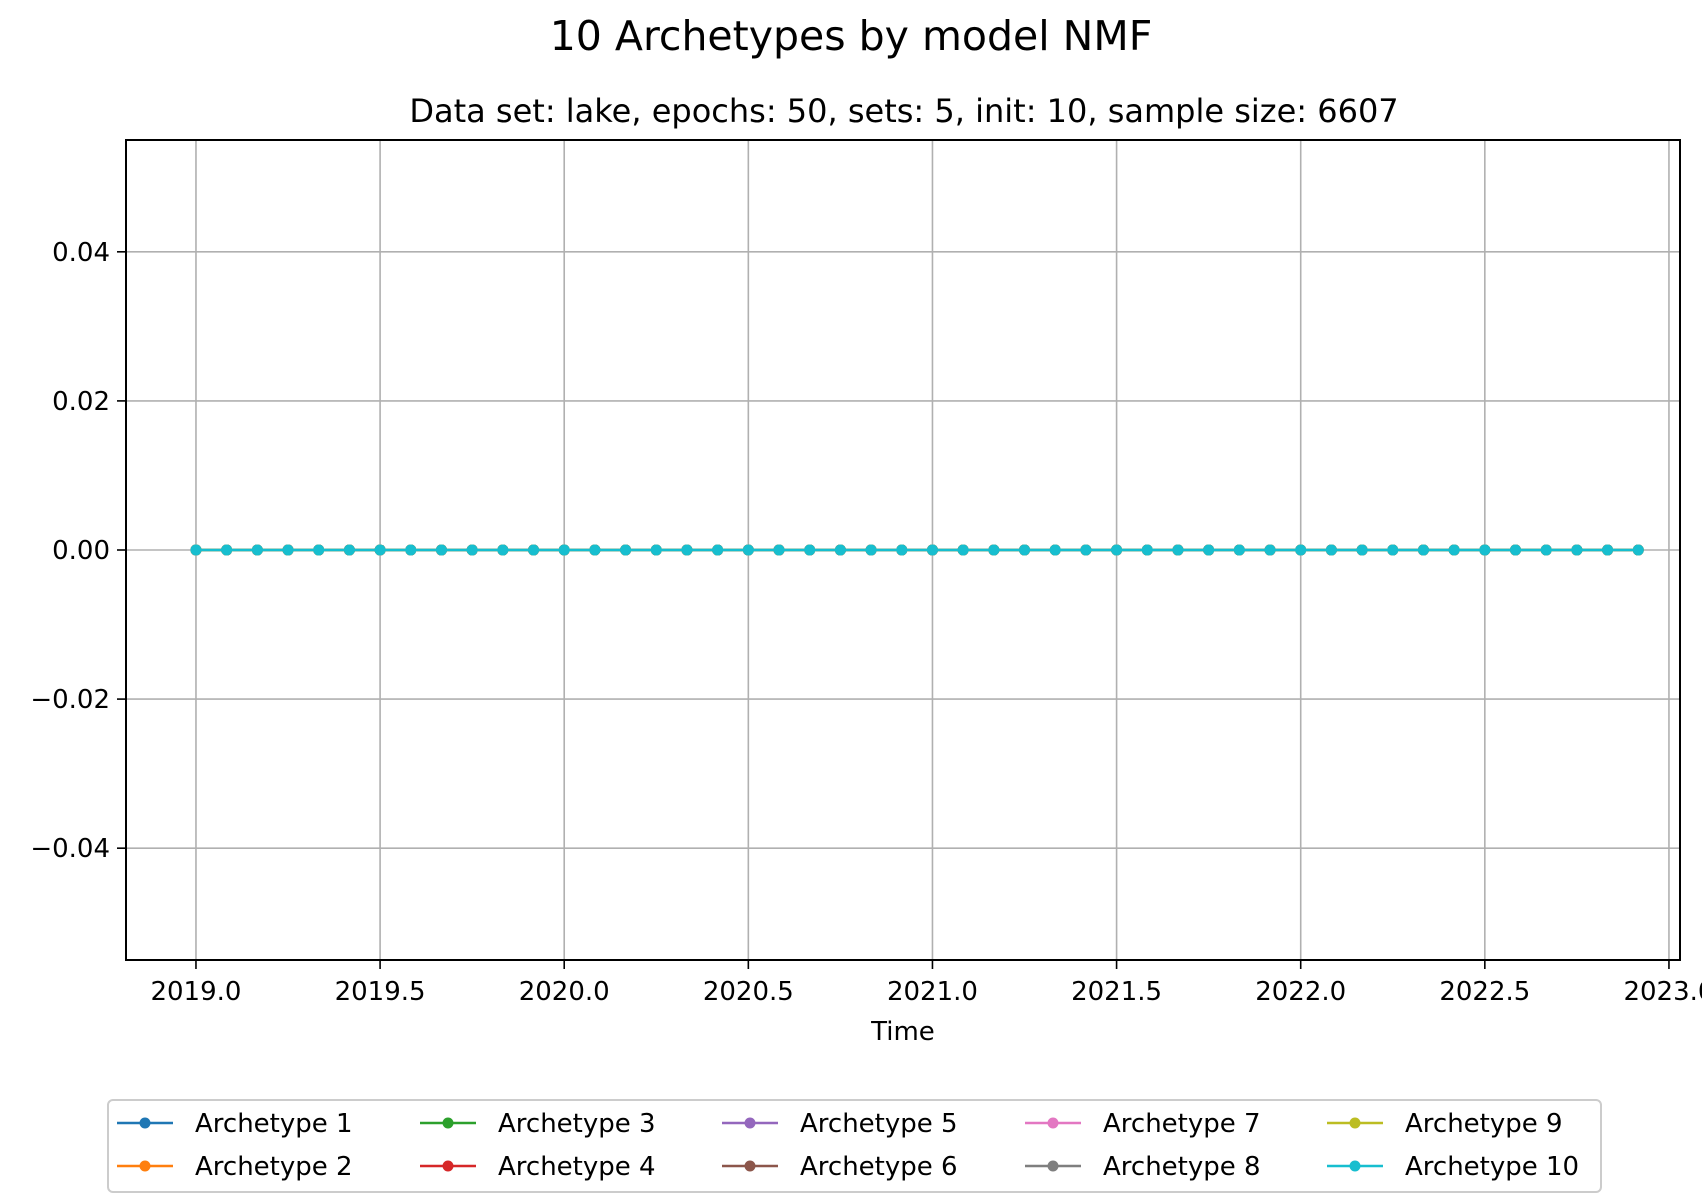  I want to click on legend-item-archetype-3: Archetype 3, so click(538, 1124).